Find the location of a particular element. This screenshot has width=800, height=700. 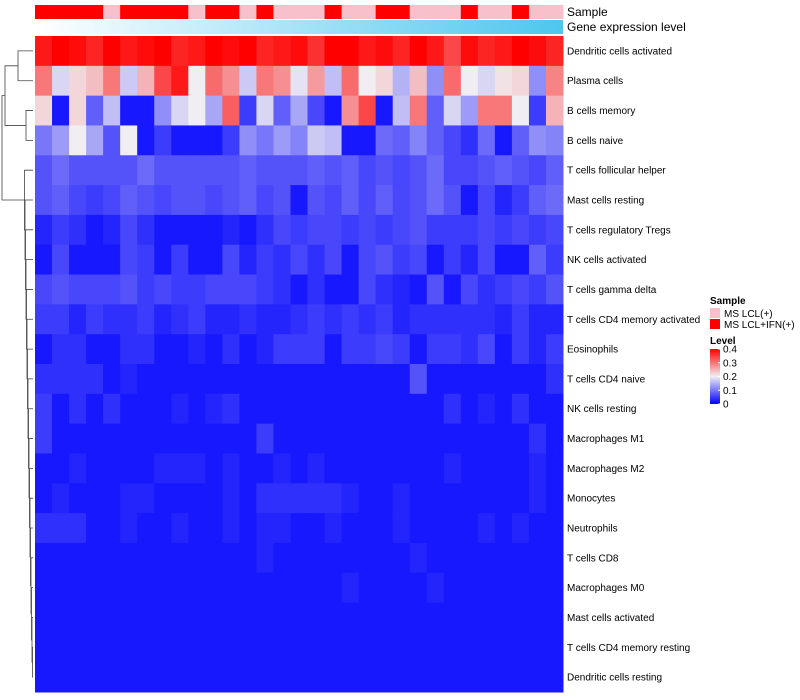

level-legend-title: Level is located at coordinates (723, 341).